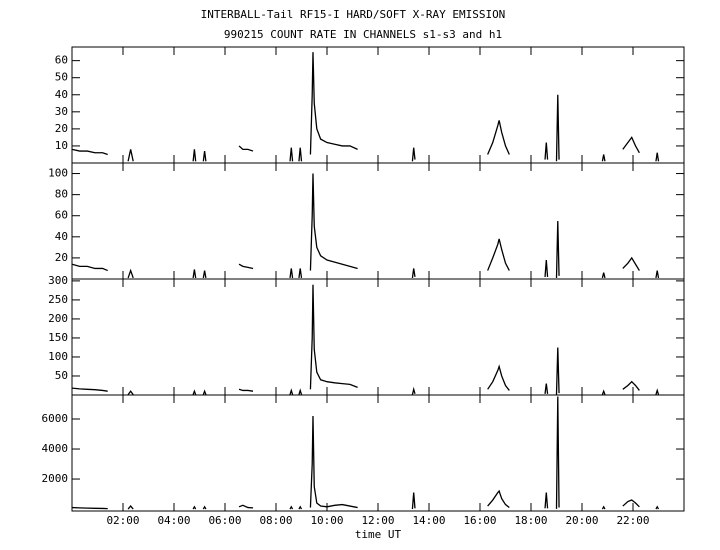 This screenshot has height=550, width=720. I want to click on x-tick-label: 20:00, so click(581, 520).